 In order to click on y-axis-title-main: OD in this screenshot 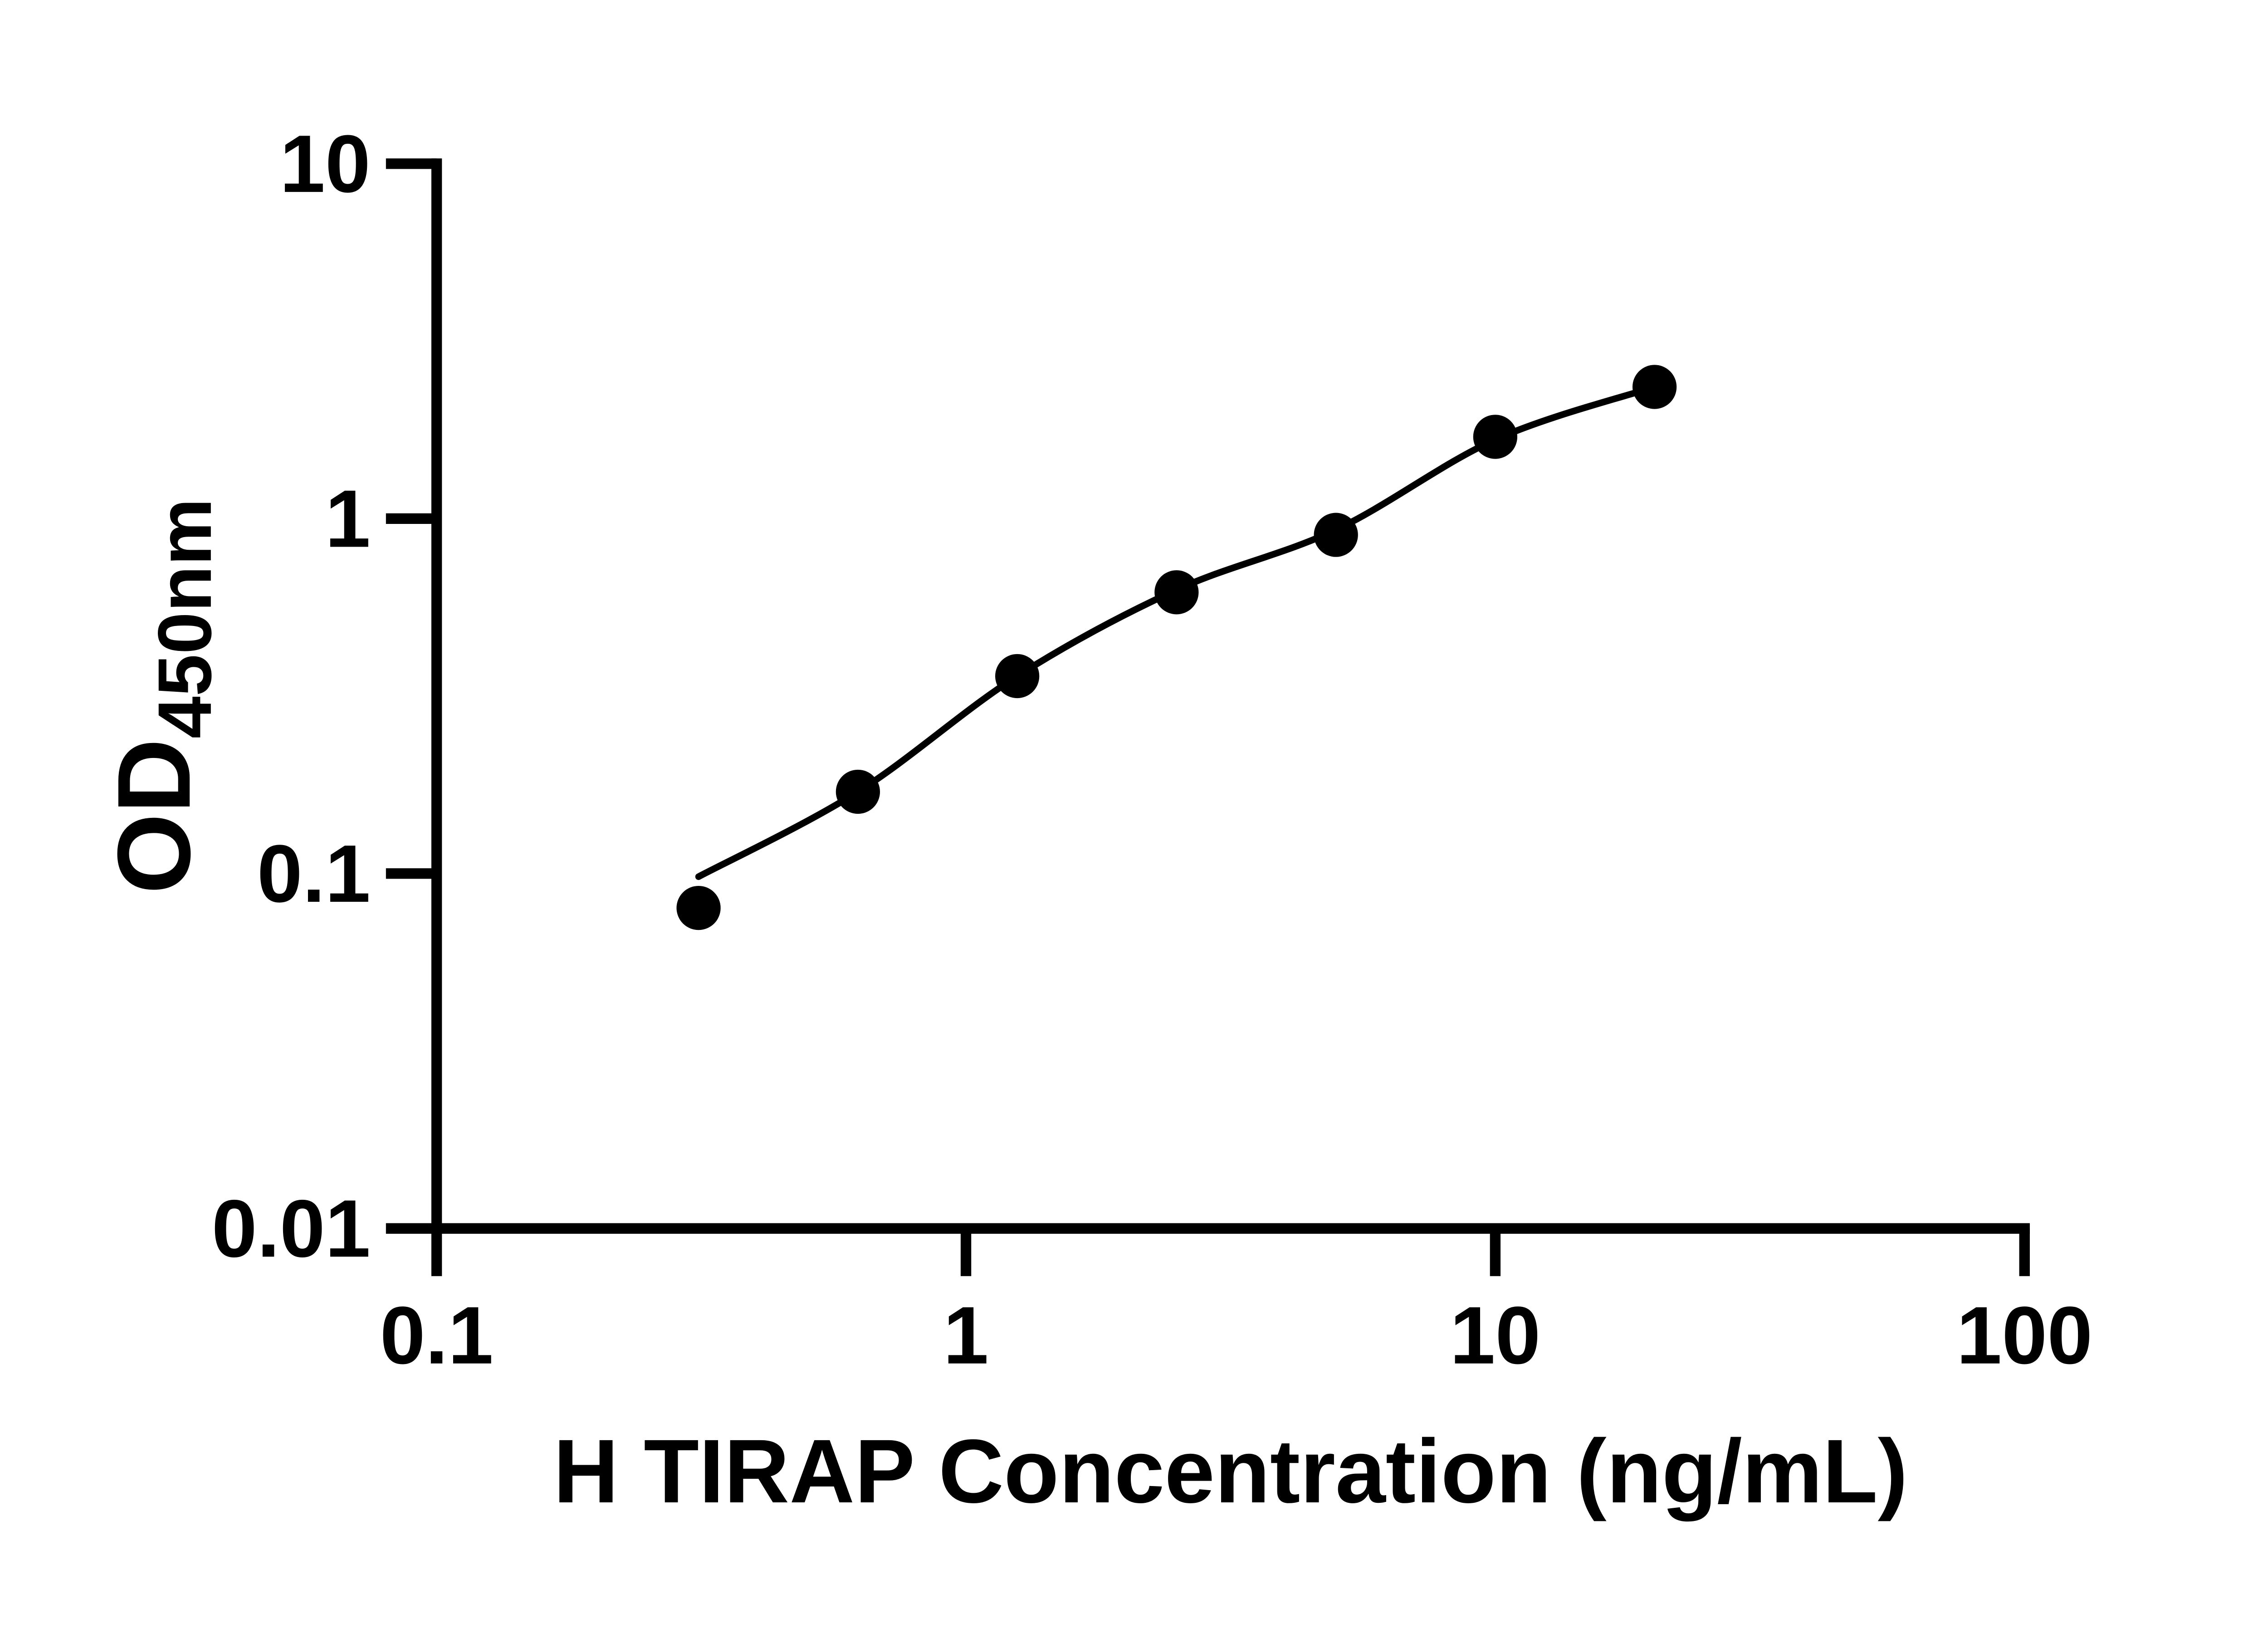, I will do `click(154, 816)`.